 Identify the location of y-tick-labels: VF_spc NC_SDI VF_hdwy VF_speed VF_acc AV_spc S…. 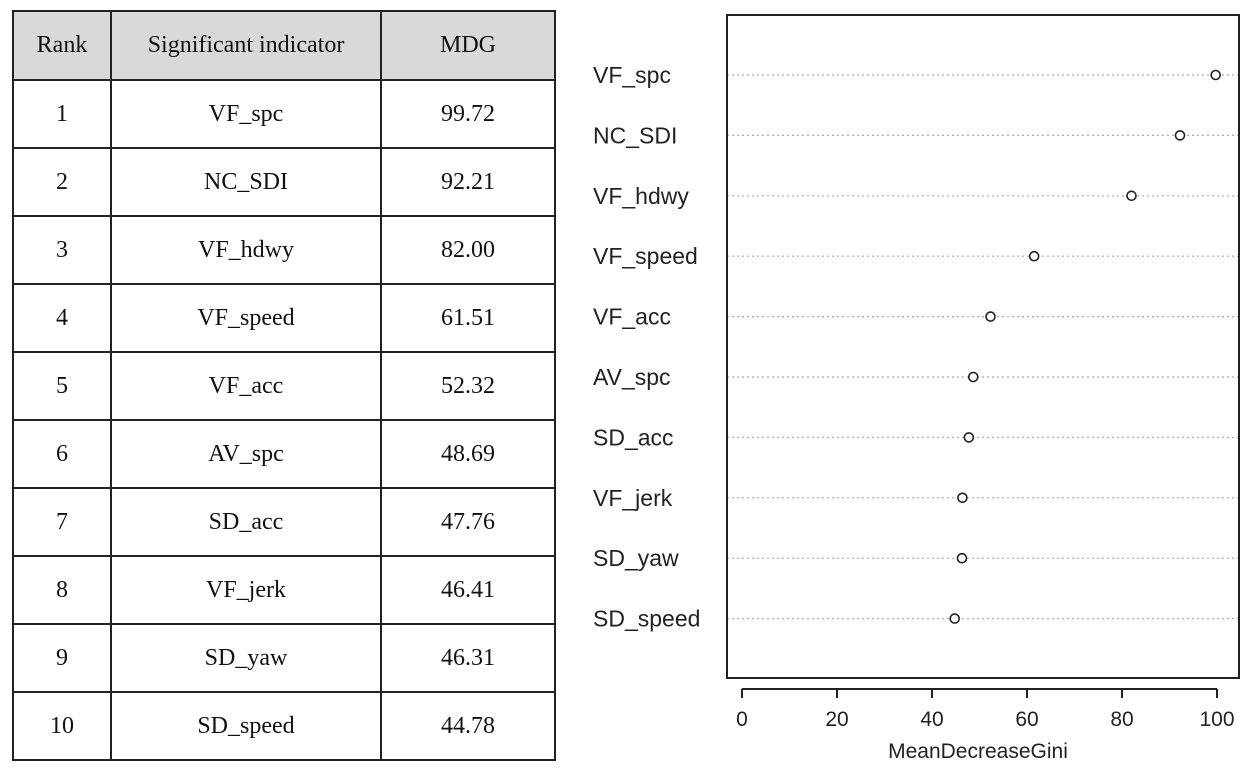
(646, 347).